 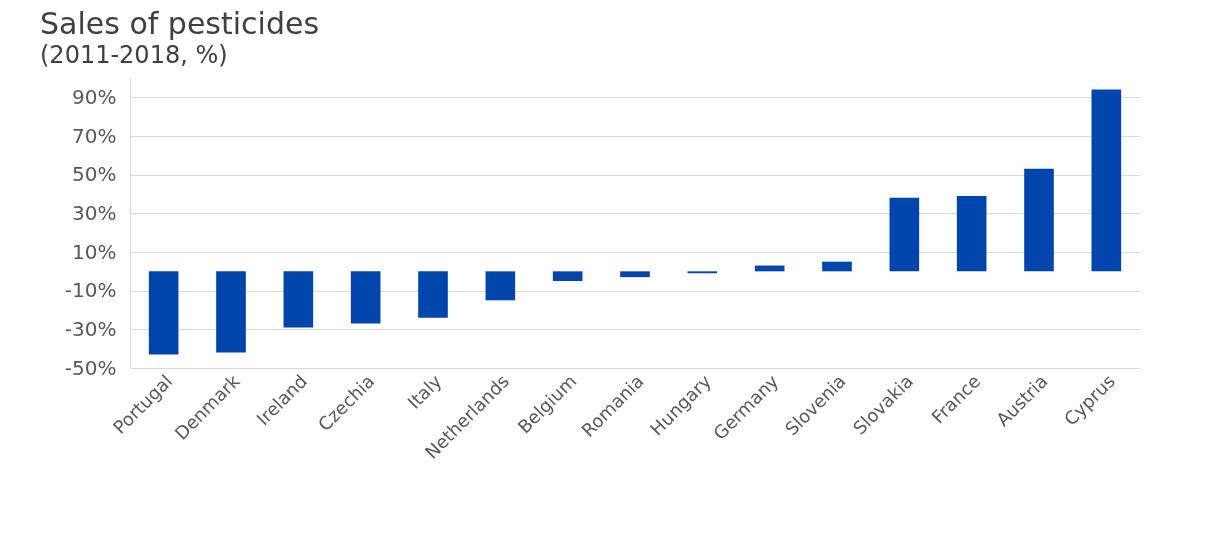 What do you see at coordinates (94, 251) in the screenshot?
I see `y-tick-label: 10%` at bounding box center [94, 251].